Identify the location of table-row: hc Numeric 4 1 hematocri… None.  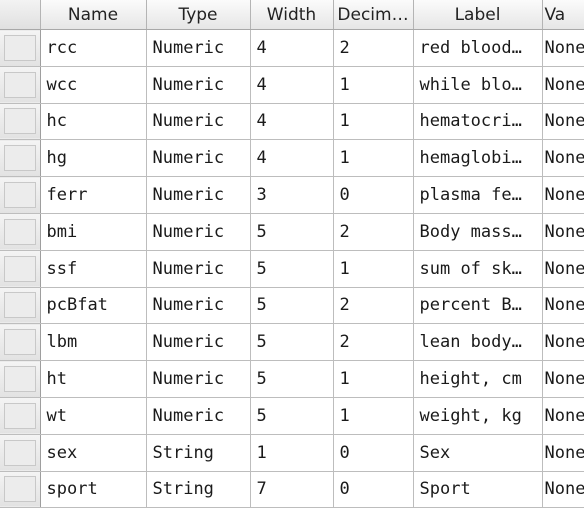
(292, 122).